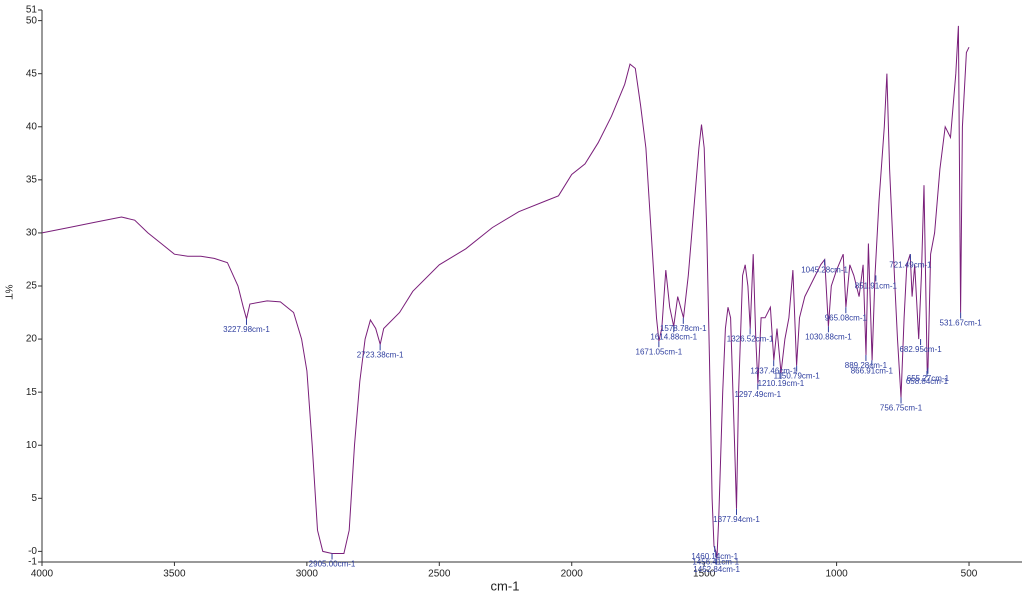 The height and width of the screenshot is (598, 1024). What do you see at coordinates (920, 349) in the screenshot?
I see `peak-label: 682.95cm-1` at bounding box center [920, 349].